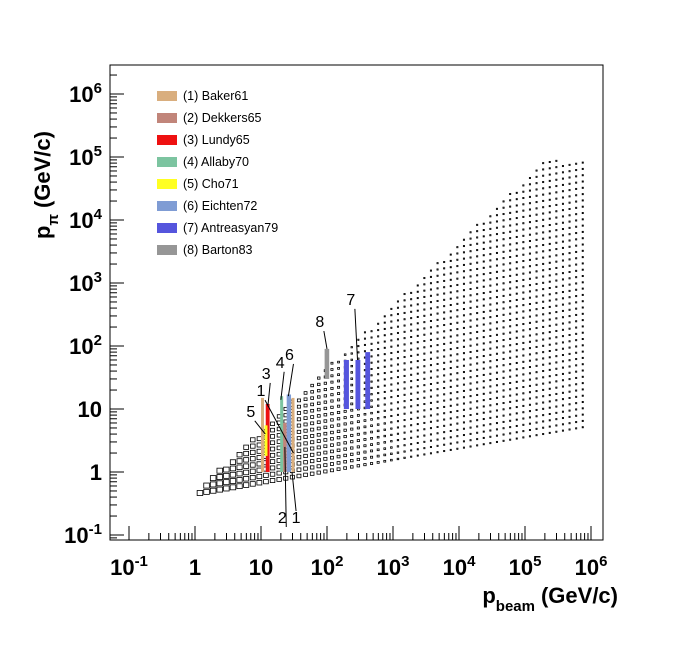 The height and width of the screenshot is (658, 689). What do you see at coordinates (215, 96) in the screenshot?
I see `legend-label-1: (1) Baker61` at bounding box center [215, 96].